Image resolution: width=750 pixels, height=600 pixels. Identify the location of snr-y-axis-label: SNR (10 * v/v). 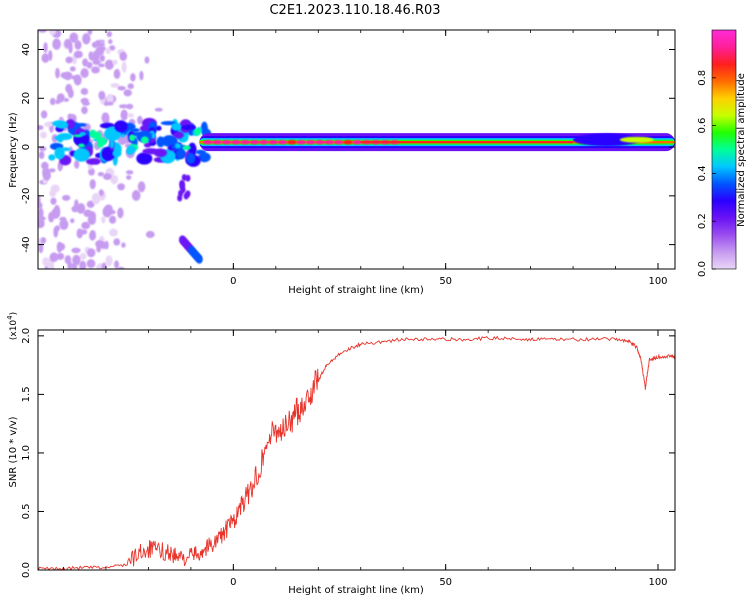
(13, 451).